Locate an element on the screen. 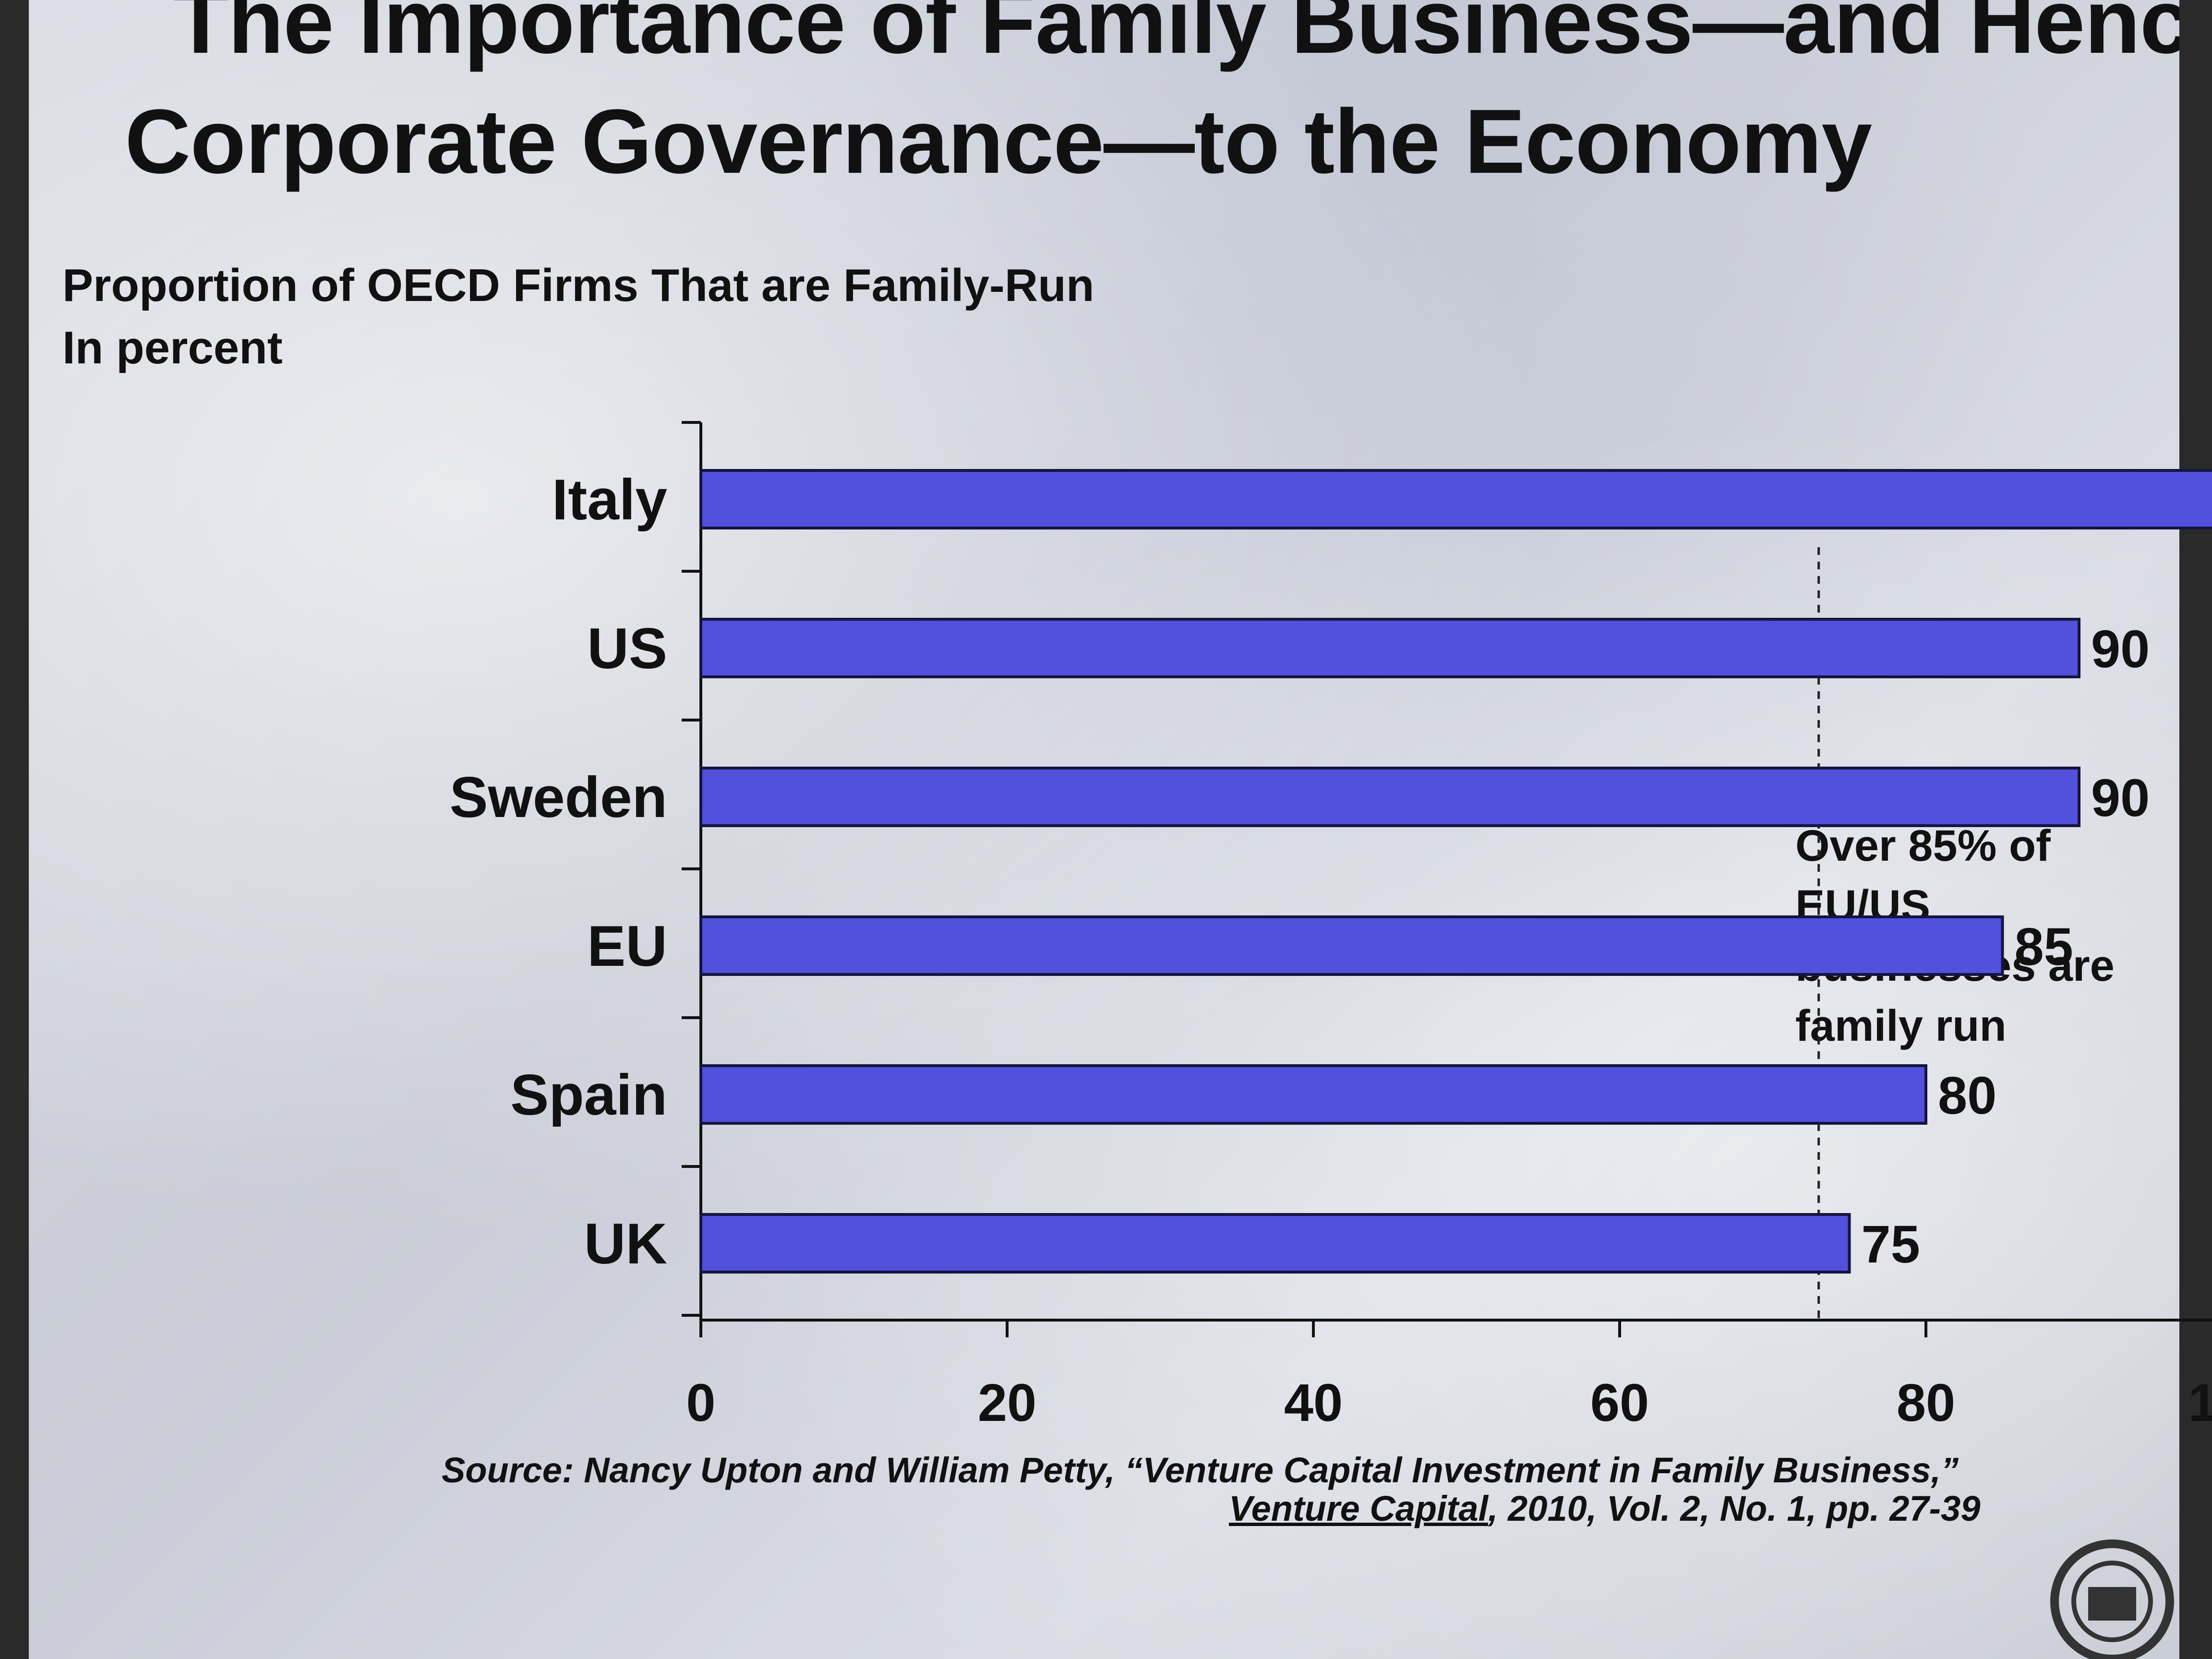 The height and width of the screenshot is (1659, 2212). data-label: 80 is located at coordinates (1967, 1095).